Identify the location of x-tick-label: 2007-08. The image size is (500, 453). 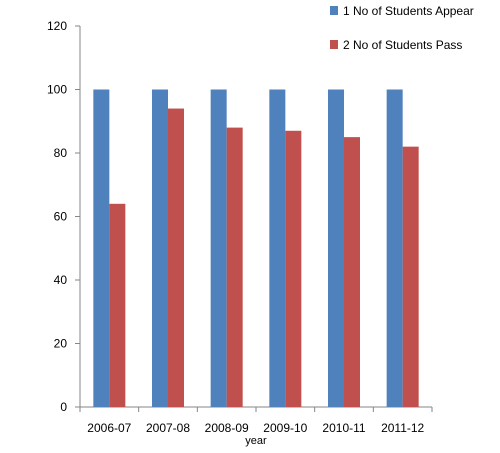
(168, 428).